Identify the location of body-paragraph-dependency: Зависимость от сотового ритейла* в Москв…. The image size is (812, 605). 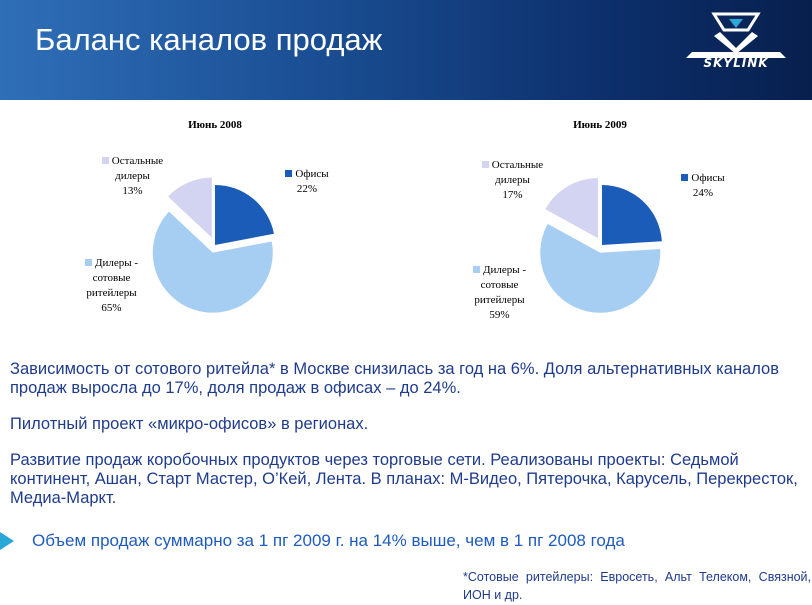
(394, 378).